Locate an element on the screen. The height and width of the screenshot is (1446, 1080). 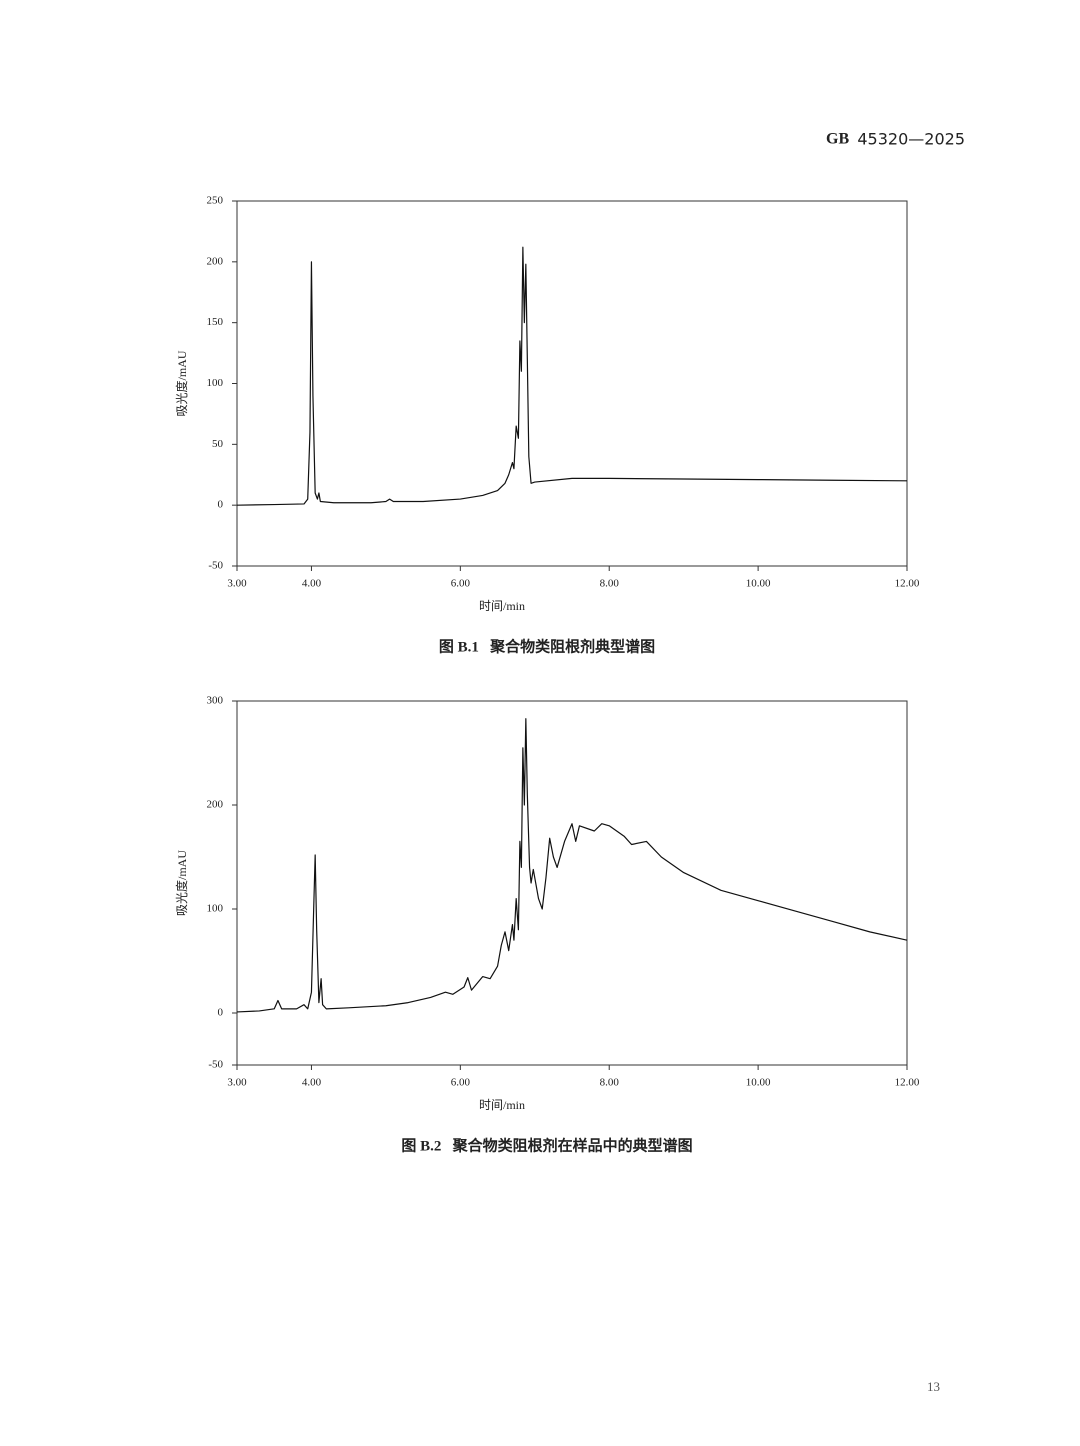
standard-number: 45320—2025 is located at coordinates (911, 139).